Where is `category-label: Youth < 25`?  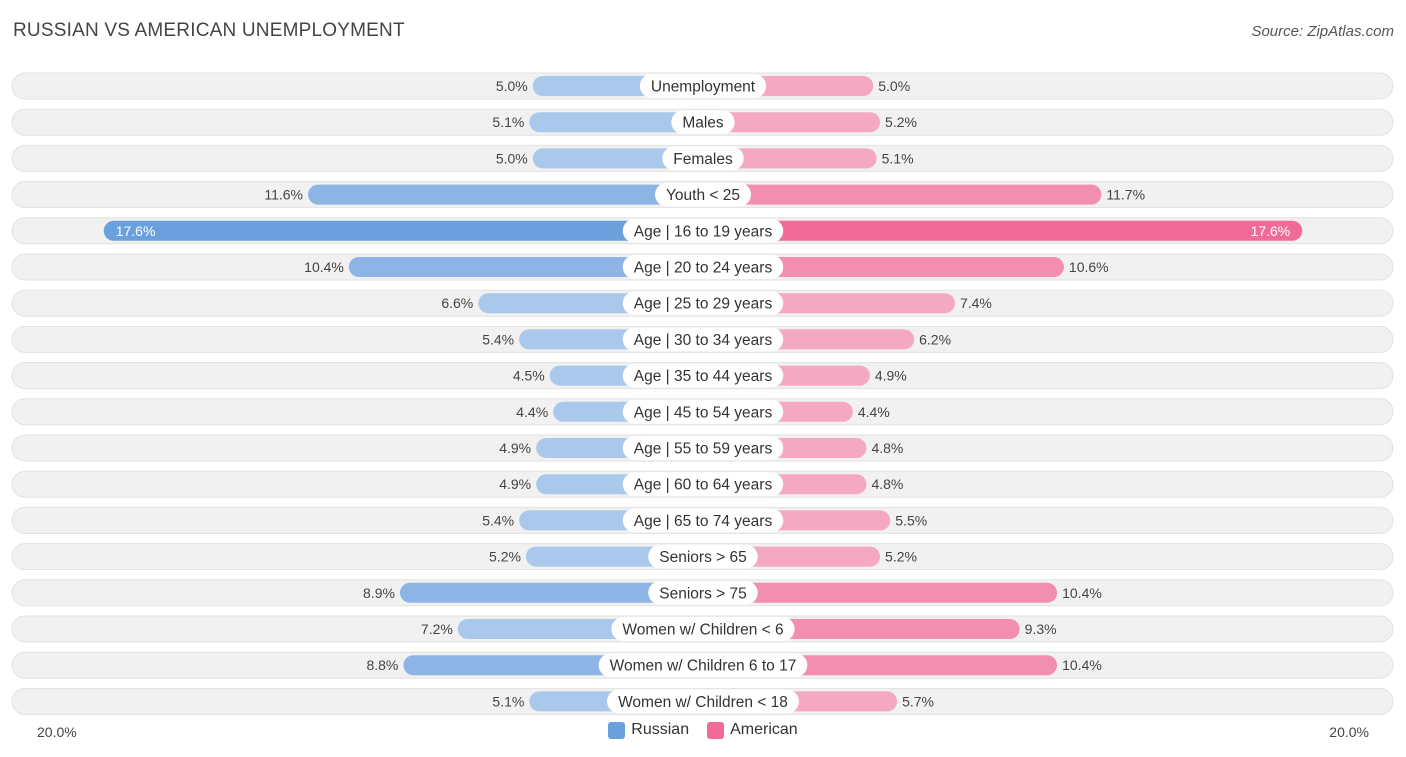 category-label: Youth < 25 is located at coordinates (703, 195).